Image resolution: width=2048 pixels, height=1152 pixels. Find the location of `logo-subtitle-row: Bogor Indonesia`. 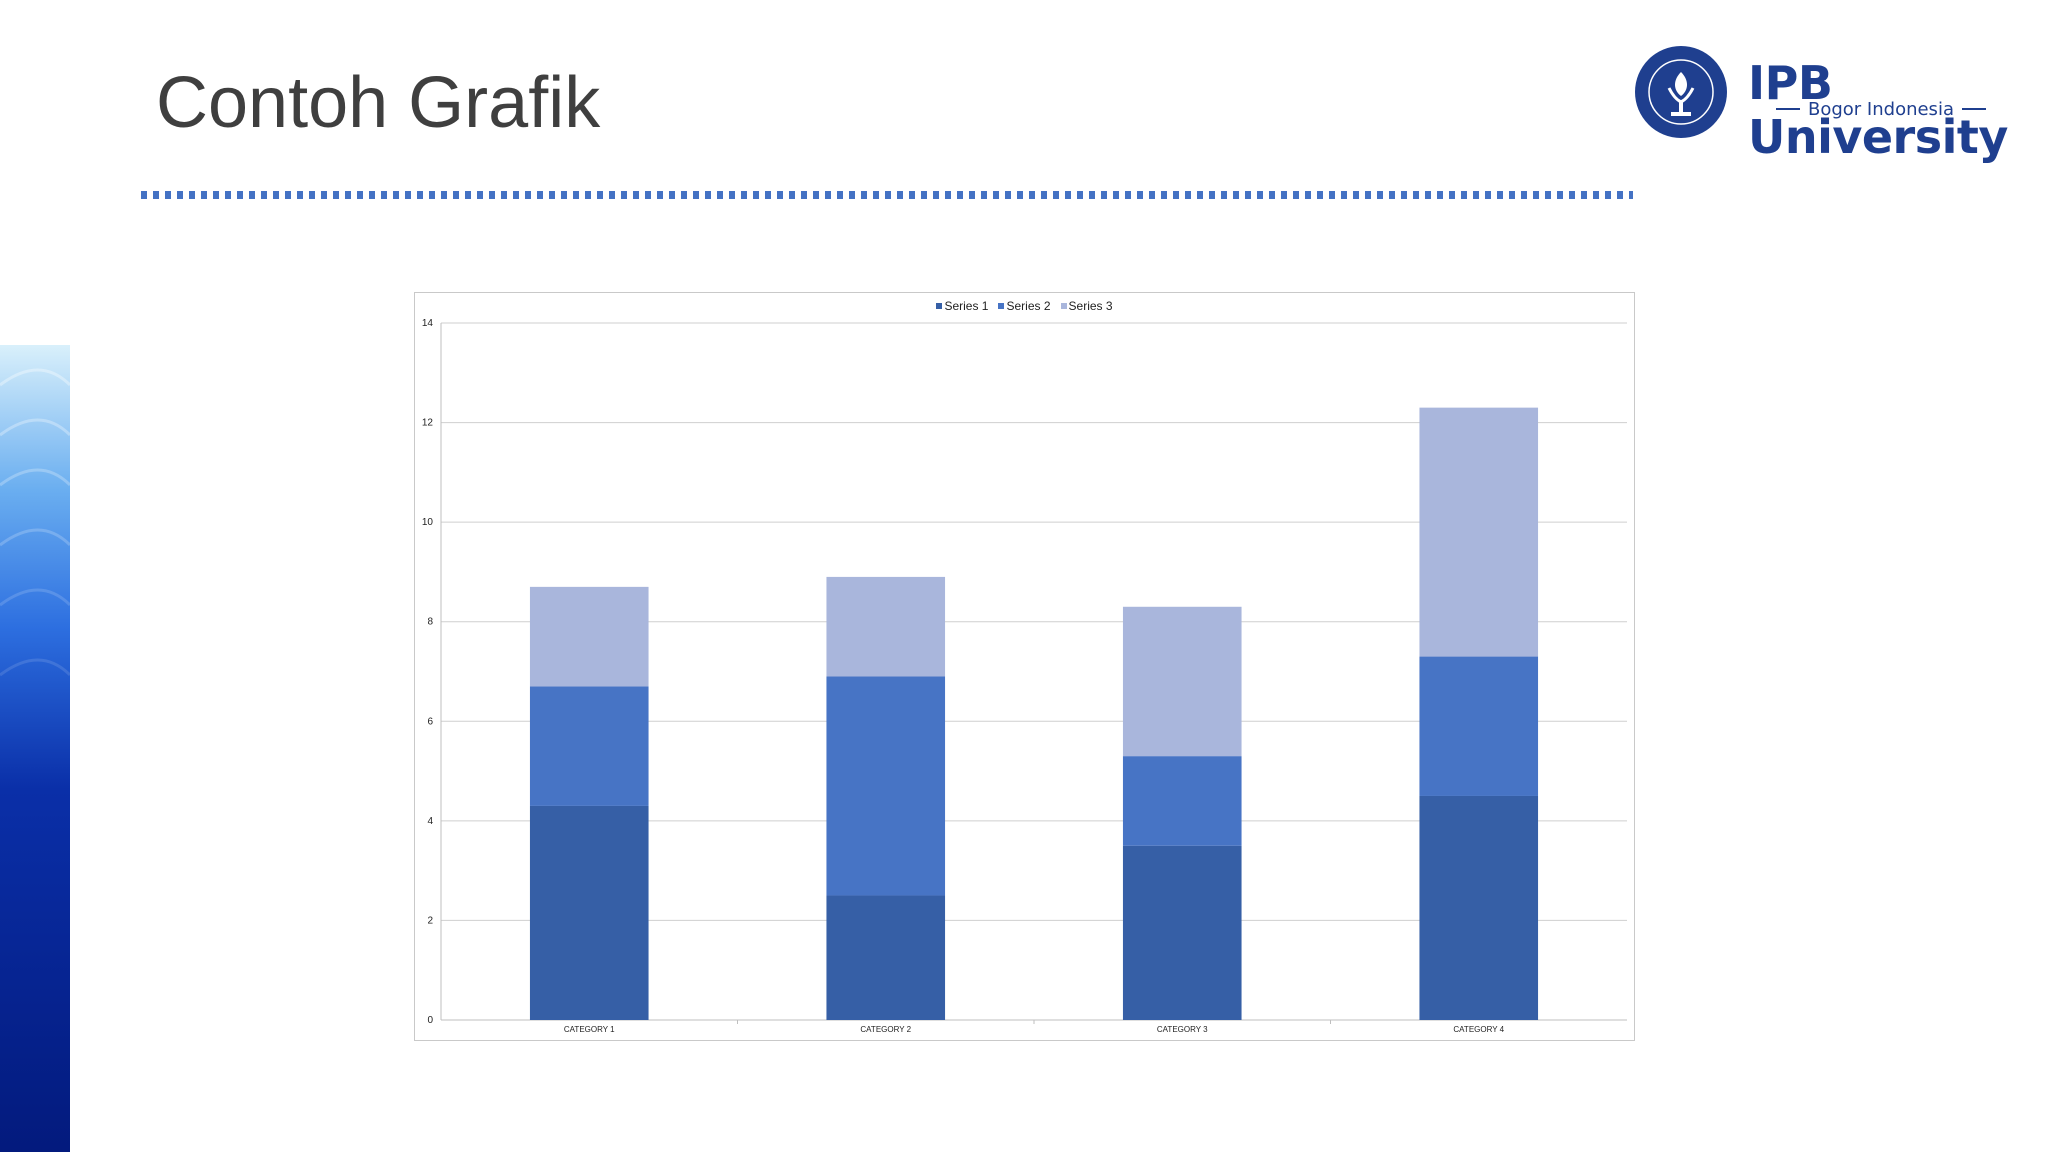

logo-subtitle-row: Bogor Indonesia is located at coordinates (1881, 109).